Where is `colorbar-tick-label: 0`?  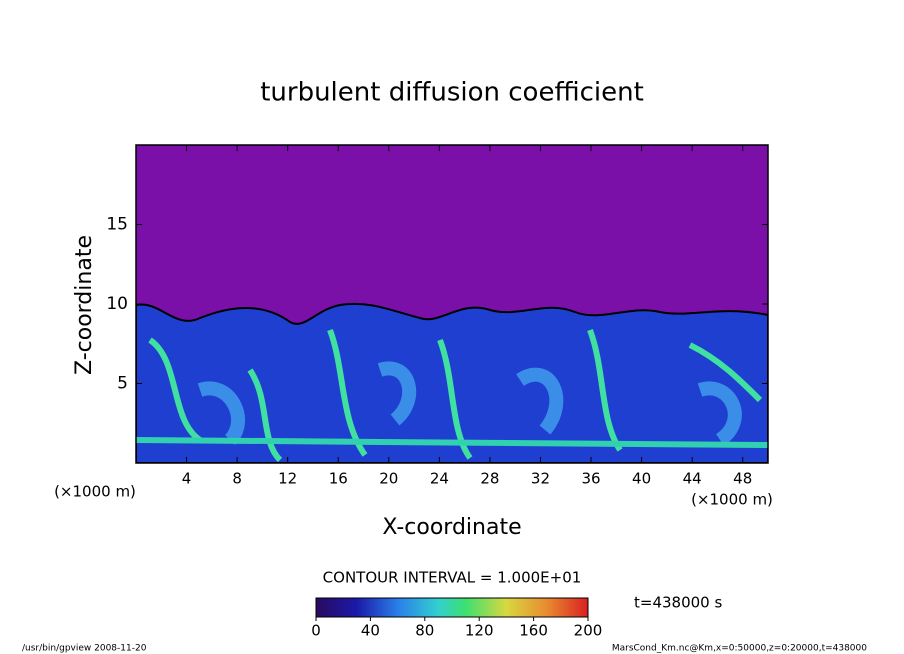
colorbar-tick-label: 0 is located at coordinates (316, 631).